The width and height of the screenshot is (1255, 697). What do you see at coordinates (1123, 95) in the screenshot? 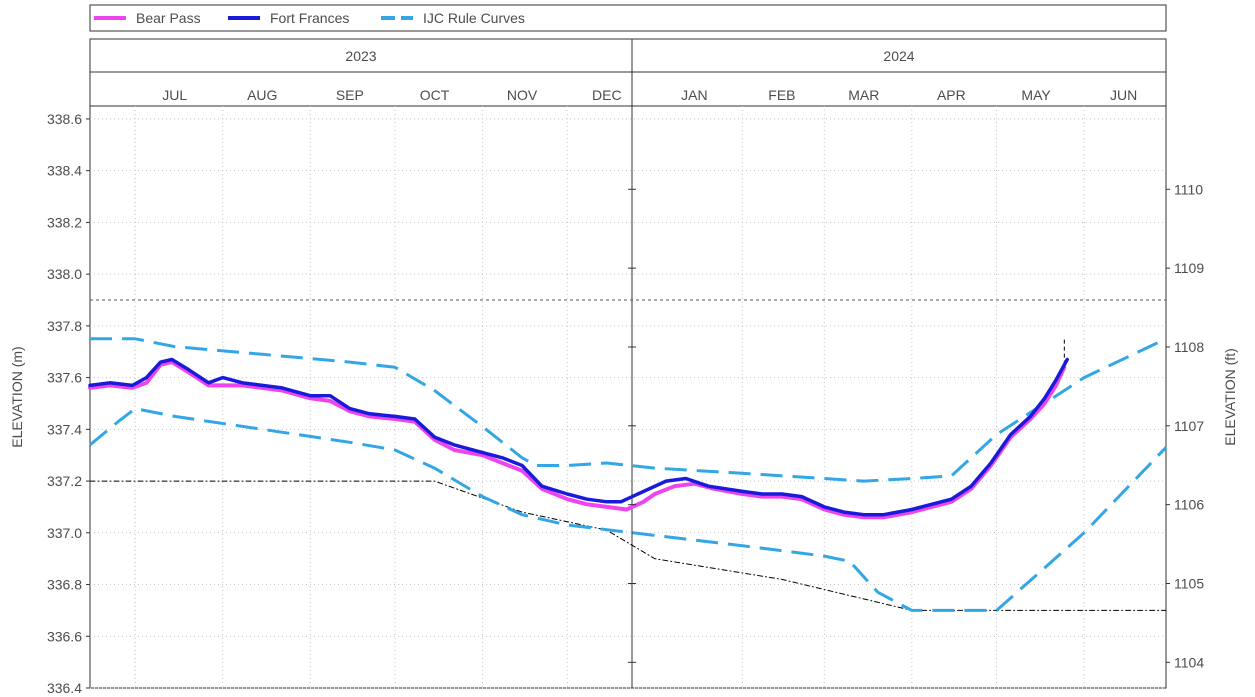
I see `month-label-jun: JUN` at bounding box center [1123, 95].